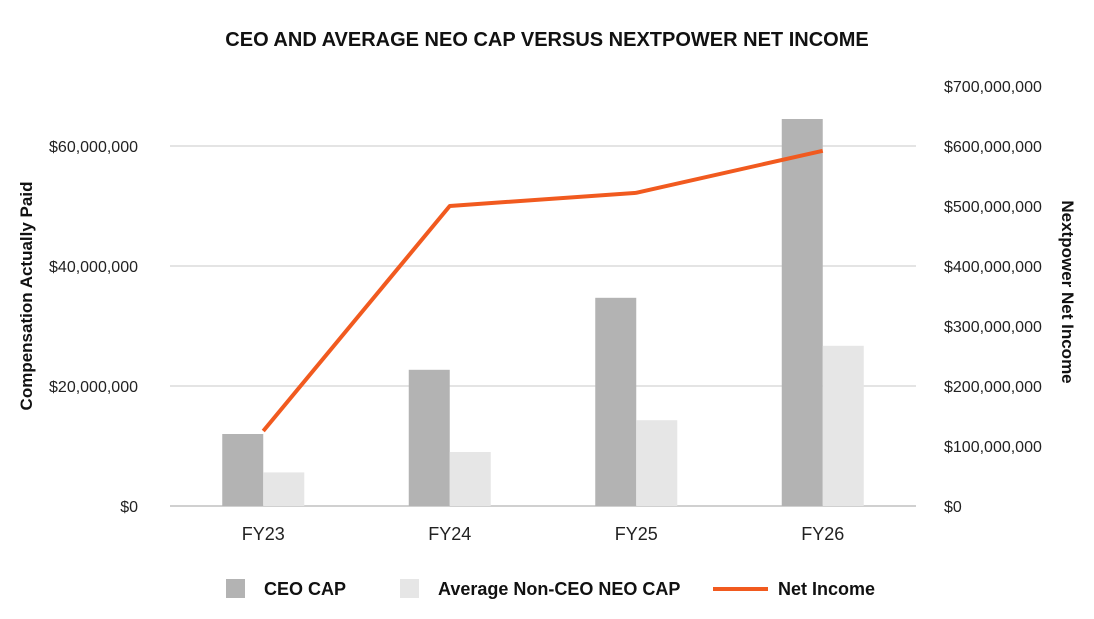 The image size is (1094, 619). Describe the element at coordinates (305, 589) in the screenshot. I see `legend-label: CEO CAP` at that location.